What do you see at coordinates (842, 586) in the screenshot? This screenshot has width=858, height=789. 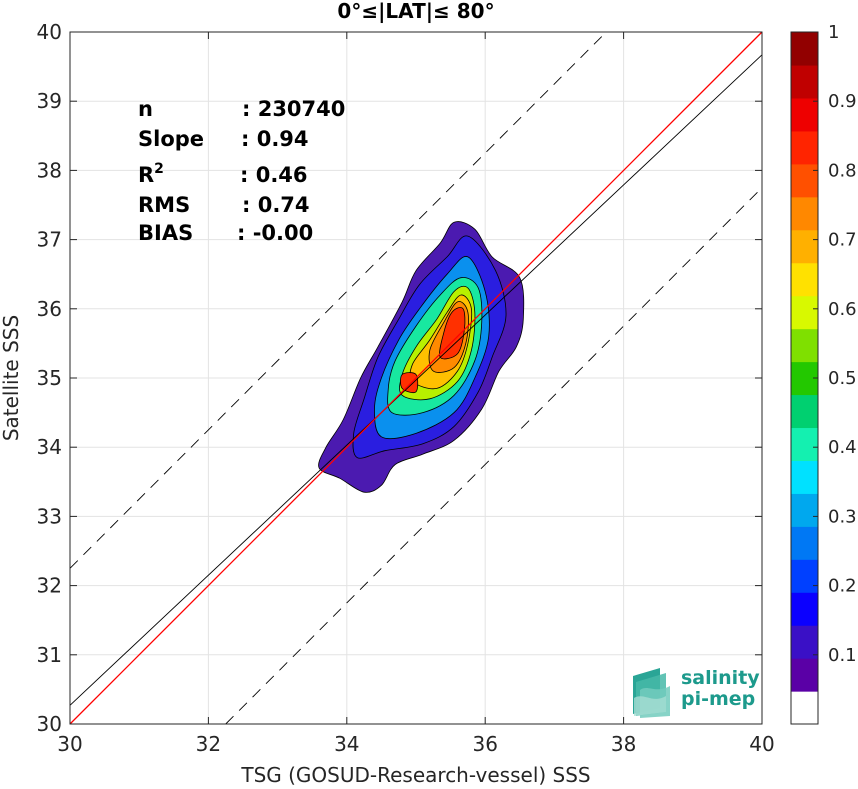 I see `colorbar-tick-label: 0.2` at bounding box center [842, 586].